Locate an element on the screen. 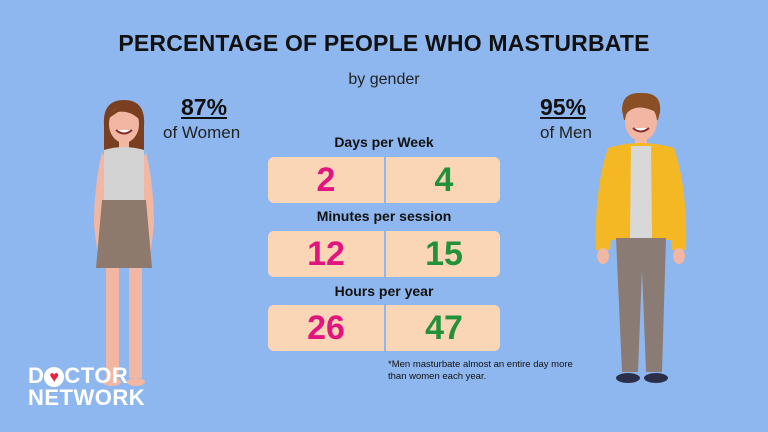 Image resolution: width=768 pixels, height=432 pixels. page-subtitle: by gender is located at coordinates (384, 79).